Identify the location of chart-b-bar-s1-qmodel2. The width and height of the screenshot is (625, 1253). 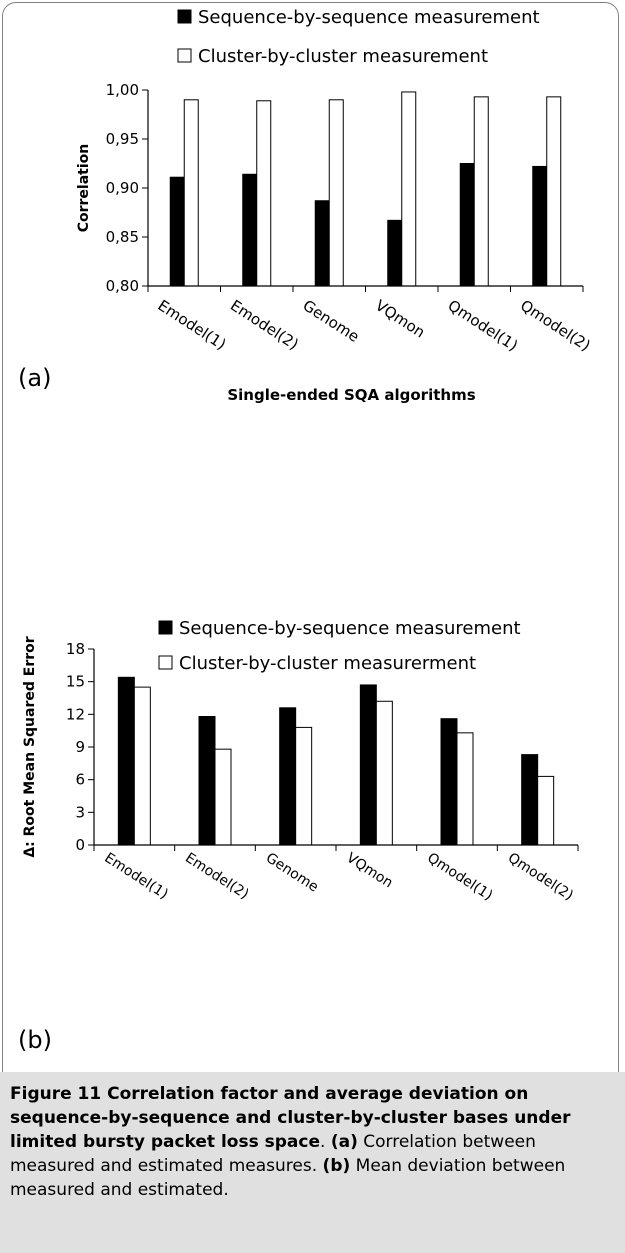
(530, 800).